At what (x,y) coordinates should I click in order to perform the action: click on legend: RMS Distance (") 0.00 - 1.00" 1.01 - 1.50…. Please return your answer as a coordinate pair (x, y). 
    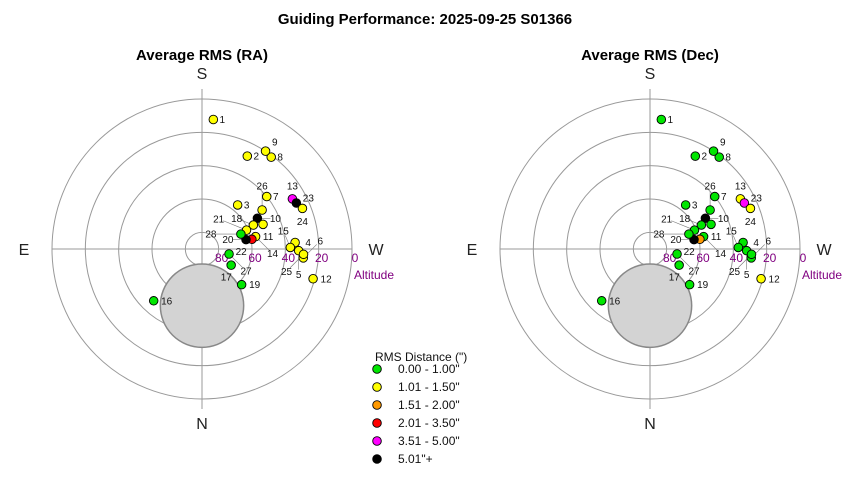
    Looking at the image, I should click on (419, 408).